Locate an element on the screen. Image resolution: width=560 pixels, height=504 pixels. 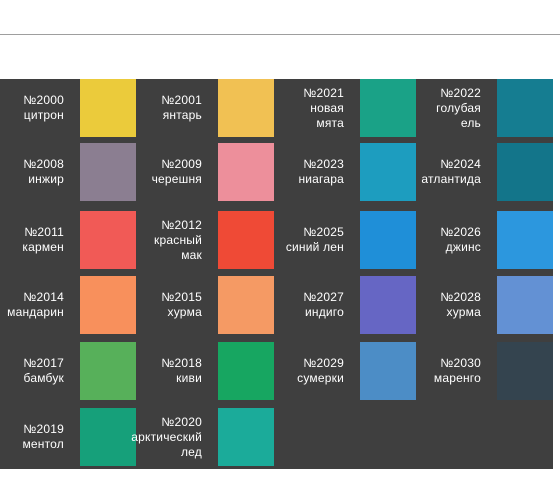
swatch-label: №2025 синий лен is located at coordinates (289, 240).